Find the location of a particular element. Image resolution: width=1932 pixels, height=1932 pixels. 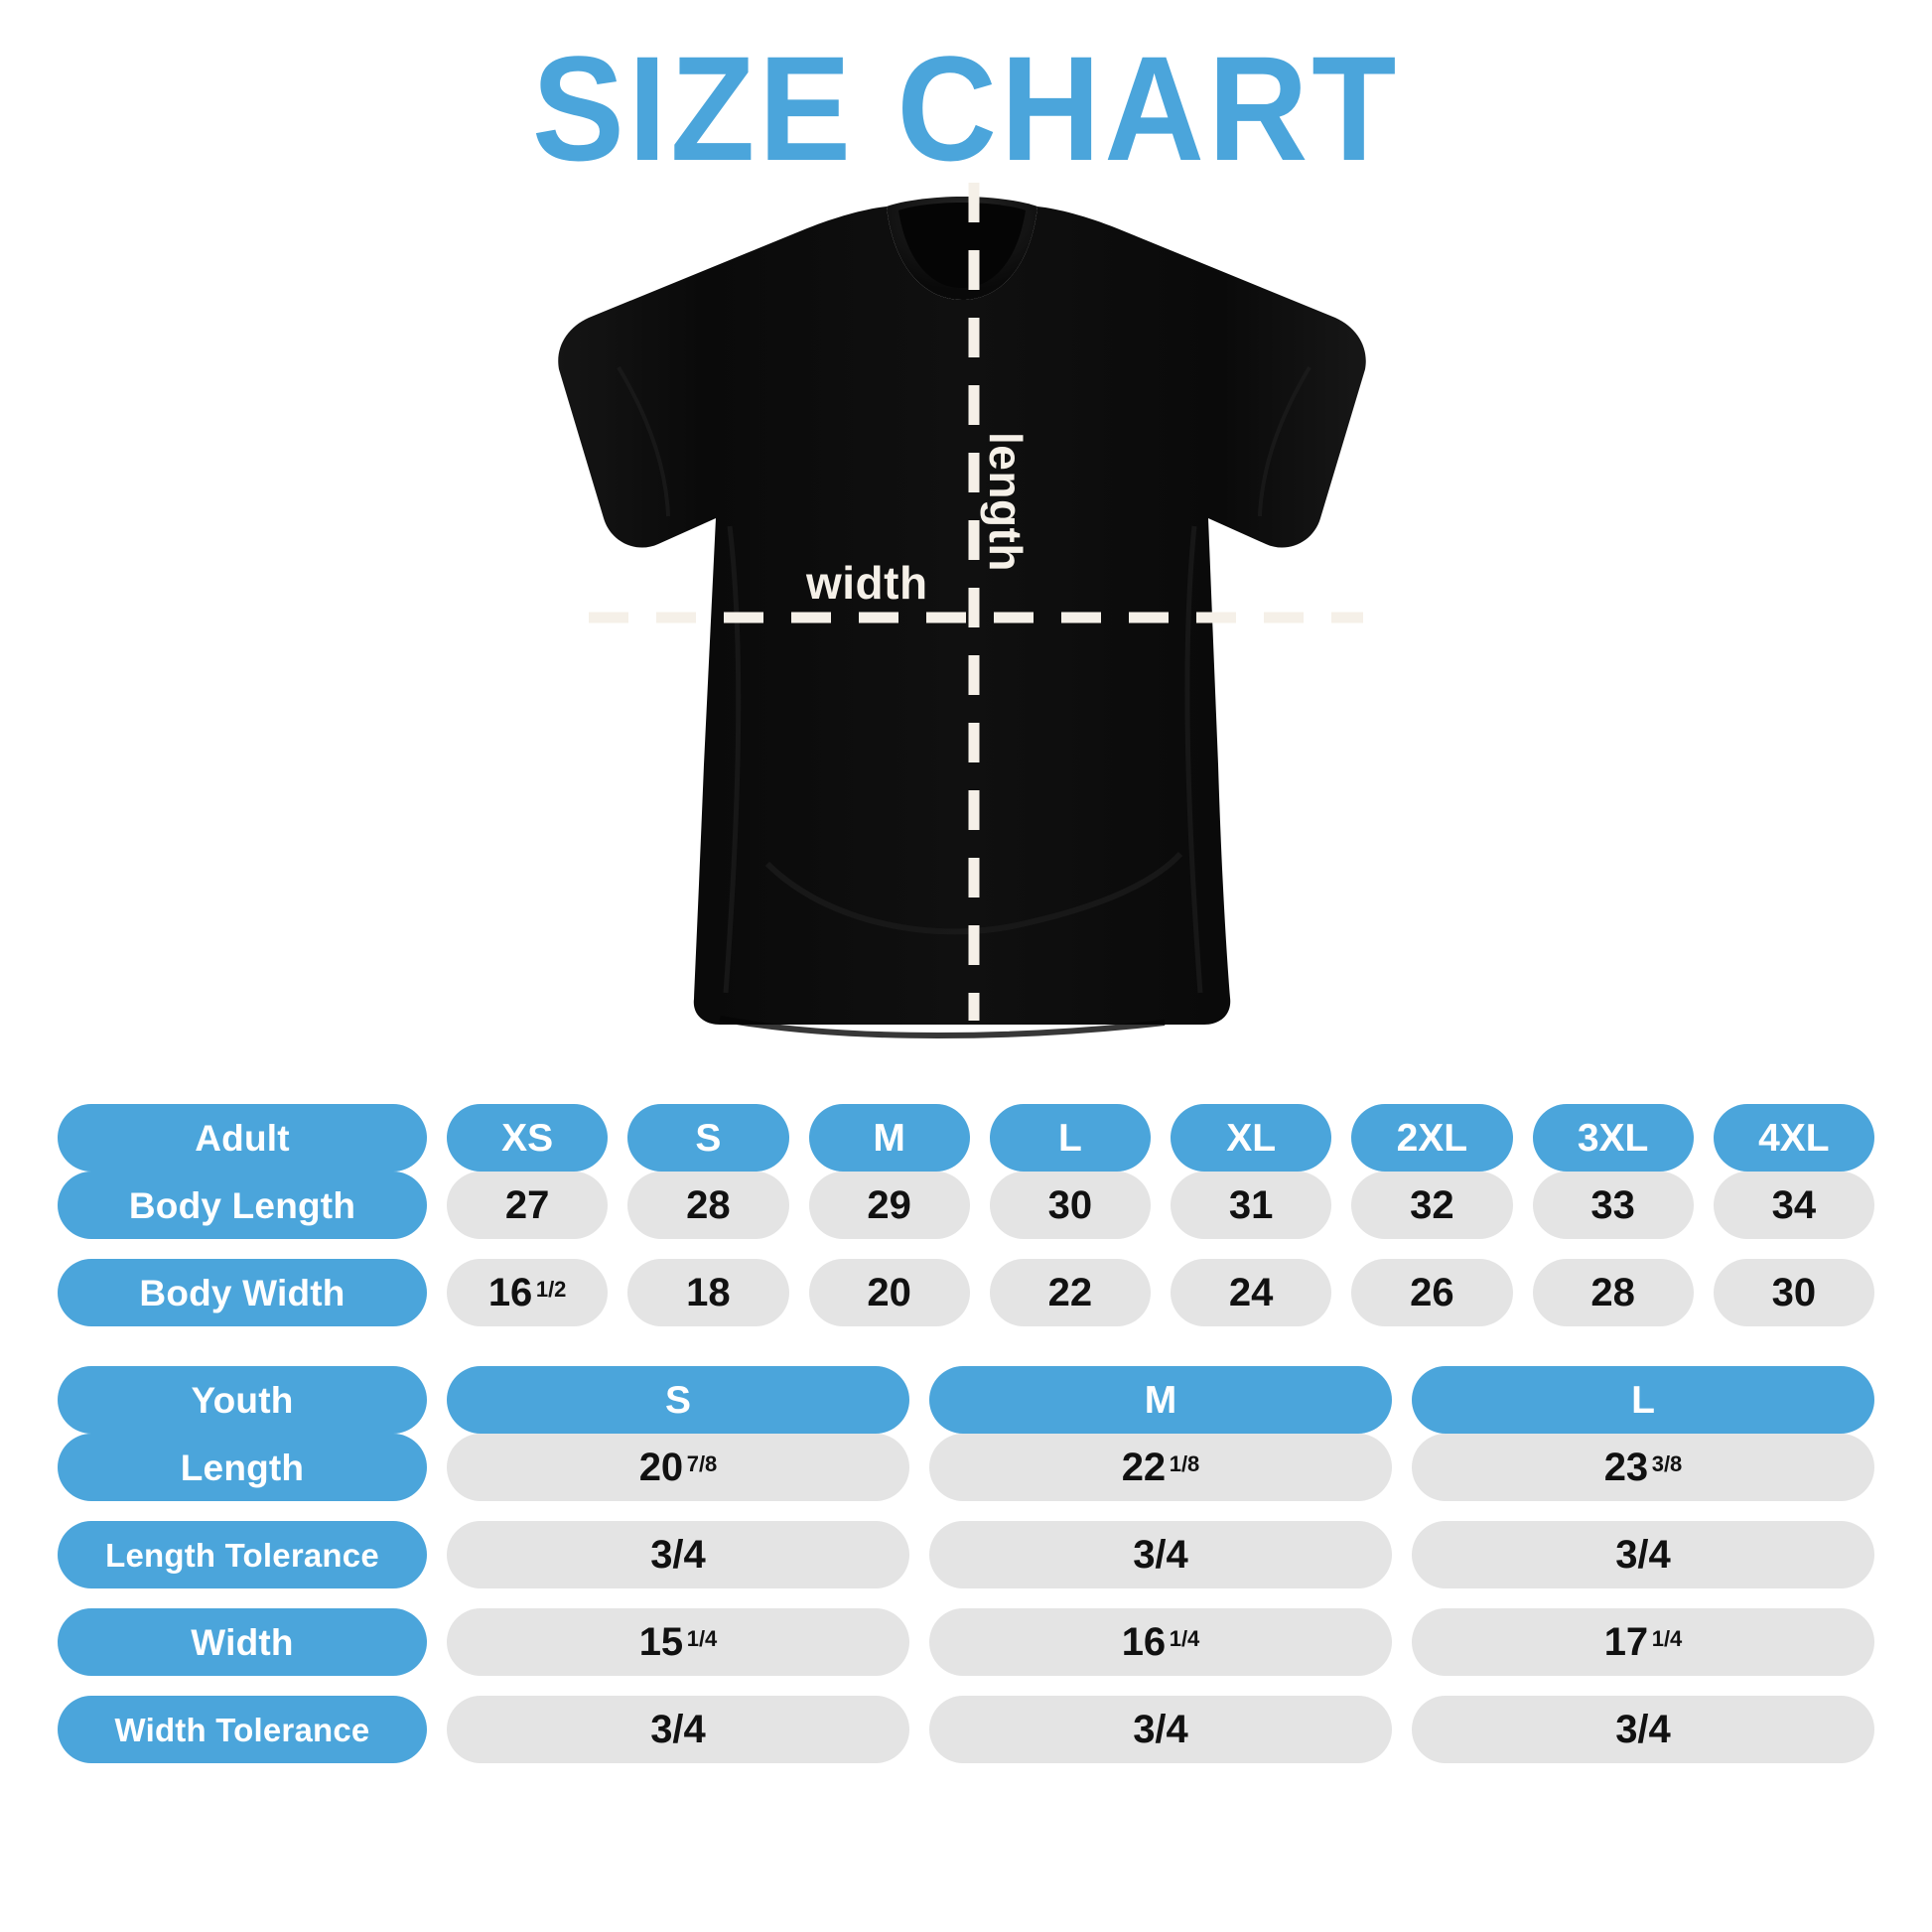

table-row: Body Width 16 1/2 18 20 22 24 26 28 30 is located at coordinates (966, 1292).